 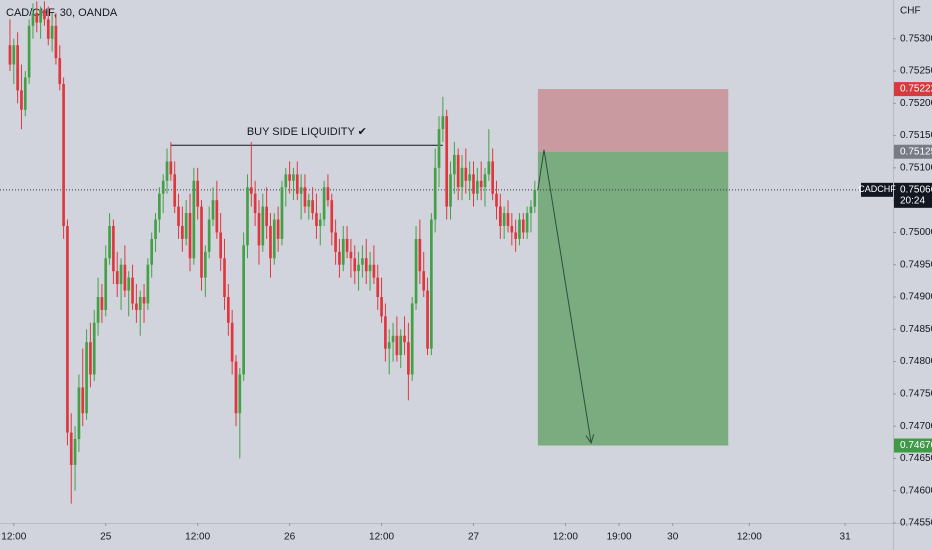 What do you see at coordinates (916, 89) in the screenshot?
I see `stop-price-label: 0.75222` at bounding box center [916, 89].